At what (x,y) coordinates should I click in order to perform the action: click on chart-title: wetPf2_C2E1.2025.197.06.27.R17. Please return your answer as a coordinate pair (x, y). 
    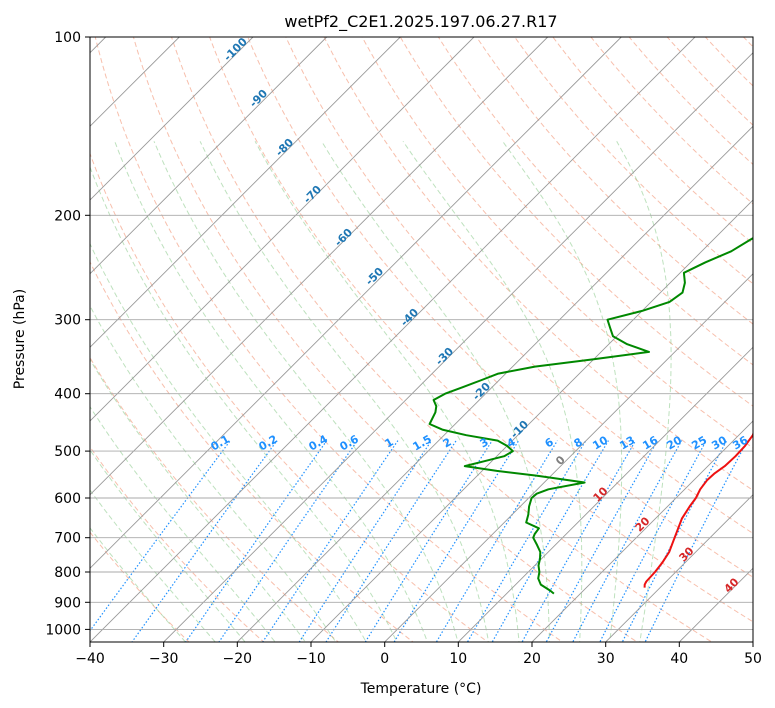
    Looking at the image, I should click on (420, 22).